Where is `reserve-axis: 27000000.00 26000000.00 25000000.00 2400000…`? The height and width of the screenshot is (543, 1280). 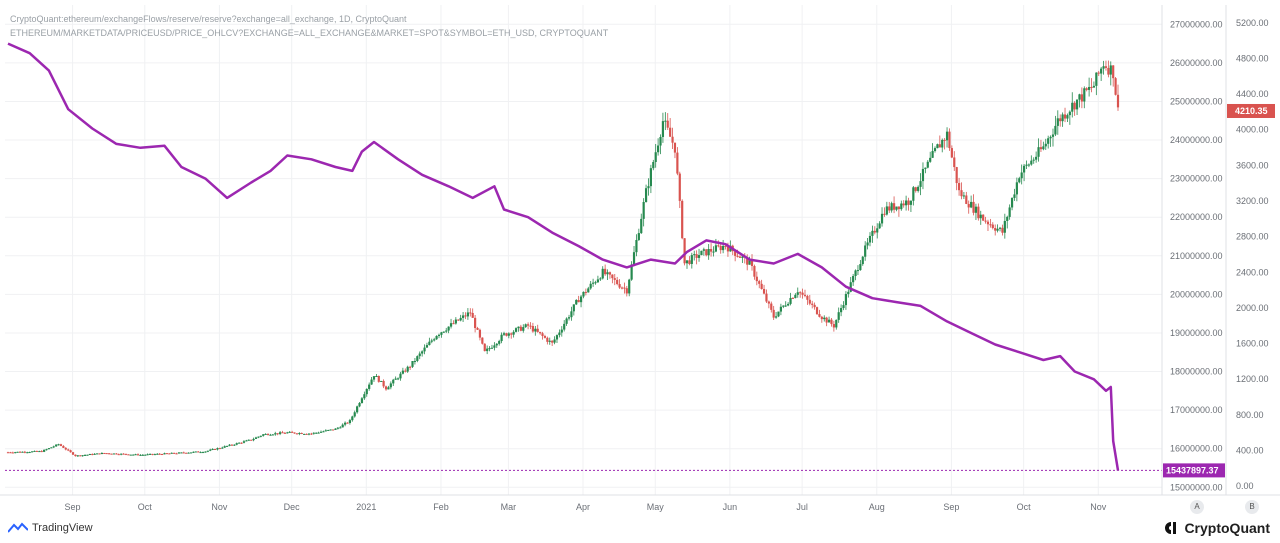
reserve-axis: 27000000.00 26000000.00 25000000.00 2400000… is located at coordinates (1196, 255).